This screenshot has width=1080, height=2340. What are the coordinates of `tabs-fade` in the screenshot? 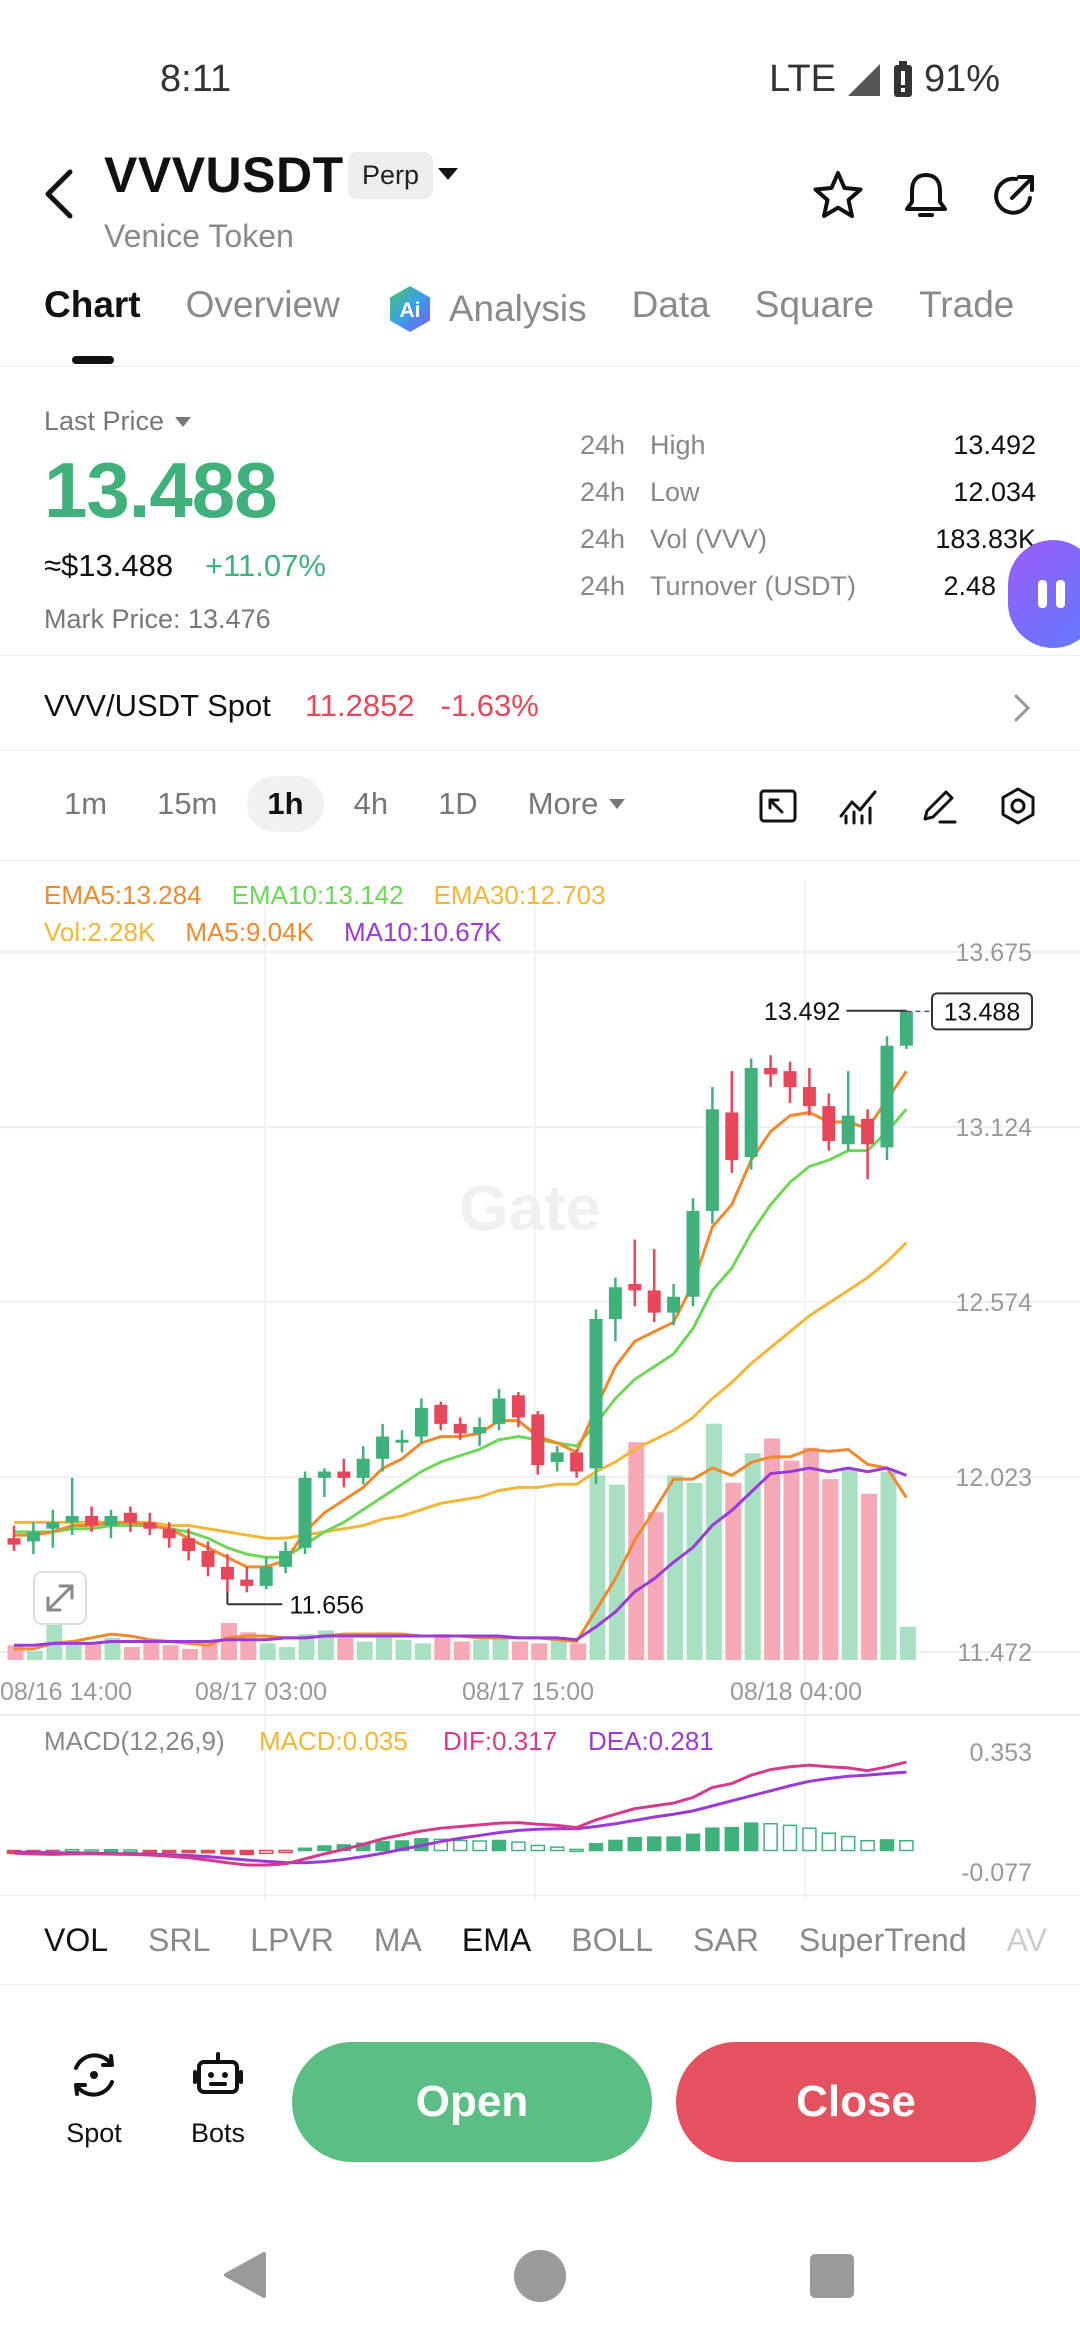 It's located at (1060, 315).